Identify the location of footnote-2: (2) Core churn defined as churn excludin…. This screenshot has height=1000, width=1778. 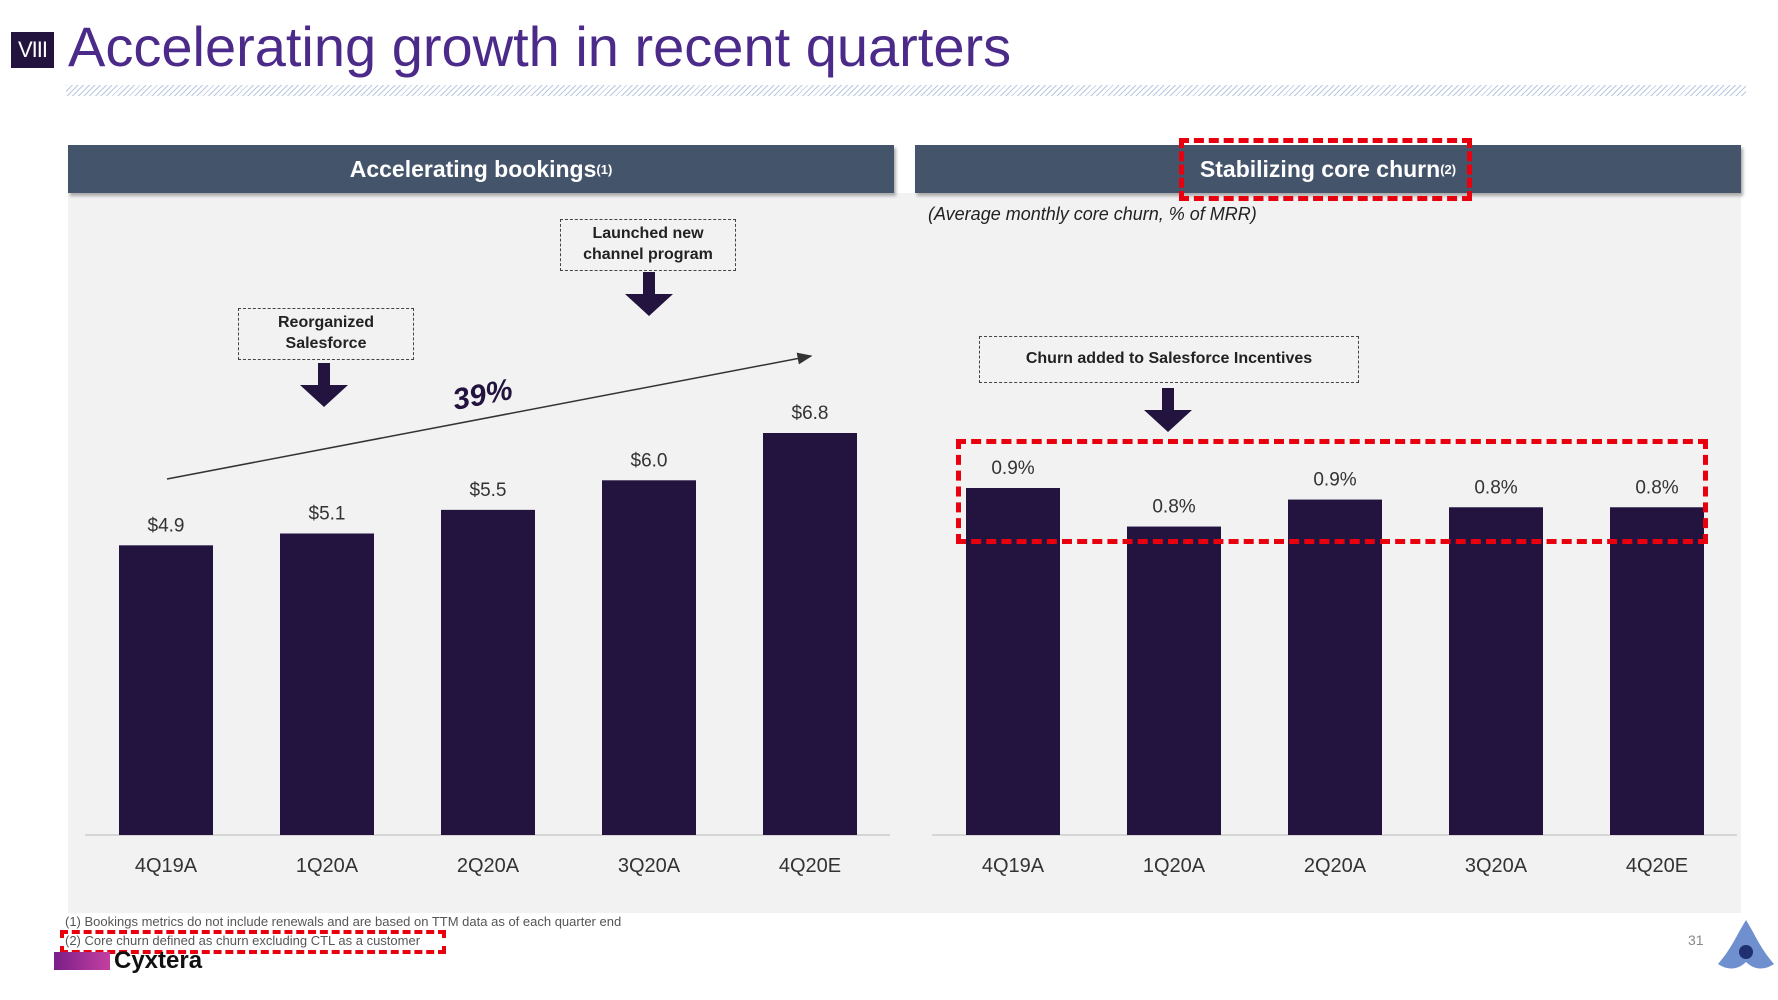
(243, 940).